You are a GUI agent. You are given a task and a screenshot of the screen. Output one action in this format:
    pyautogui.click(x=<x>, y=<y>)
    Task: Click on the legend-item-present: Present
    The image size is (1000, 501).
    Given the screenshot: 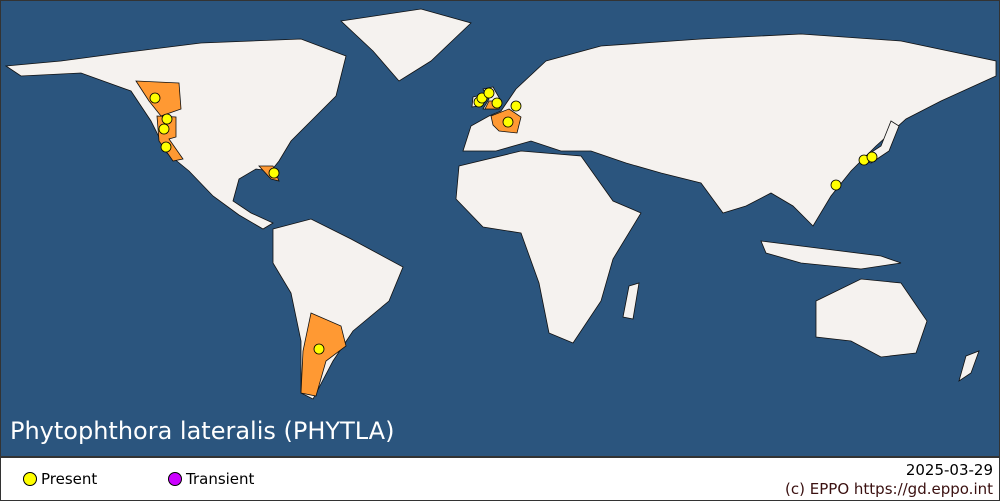 What is the action you would take?
    pyautogui.click(x=60, y=479)
    